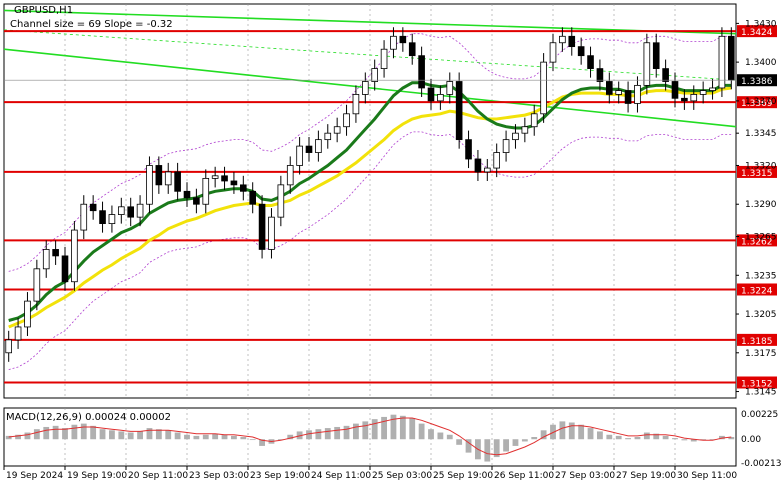  I want to click on time-tick-label: 24 Sep 11:00, so click(341, 476).